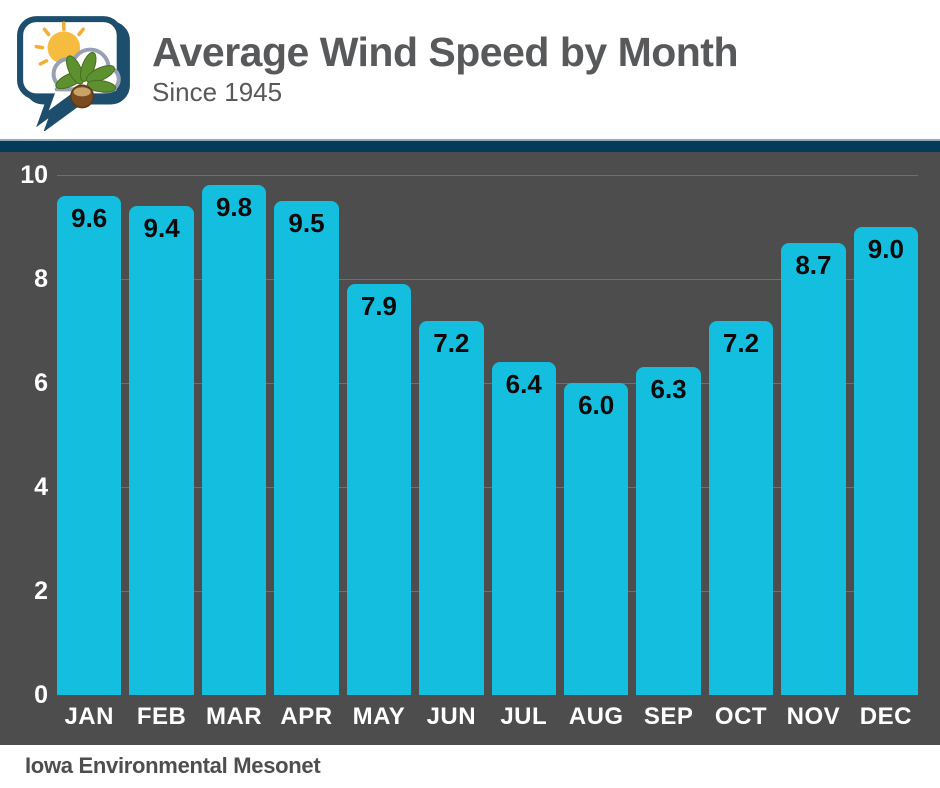 Image resolution: width=940 pixels, height=788 pixels. What do you see at coordinates (41, 695) in the screenshot?
I see `y-tick-label: 0` at bounding box center [41, 695].